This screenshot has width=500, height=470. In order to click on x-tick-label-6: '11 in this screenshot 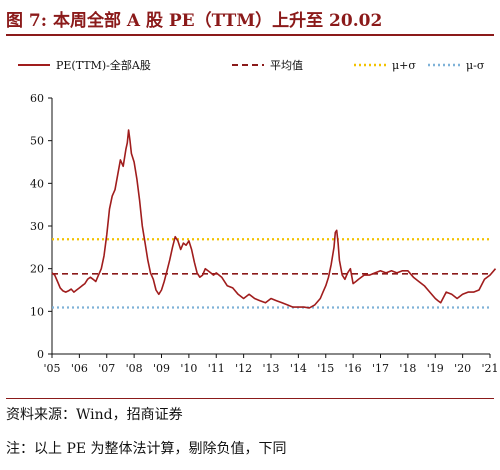, I will do `click(216, 368)`.